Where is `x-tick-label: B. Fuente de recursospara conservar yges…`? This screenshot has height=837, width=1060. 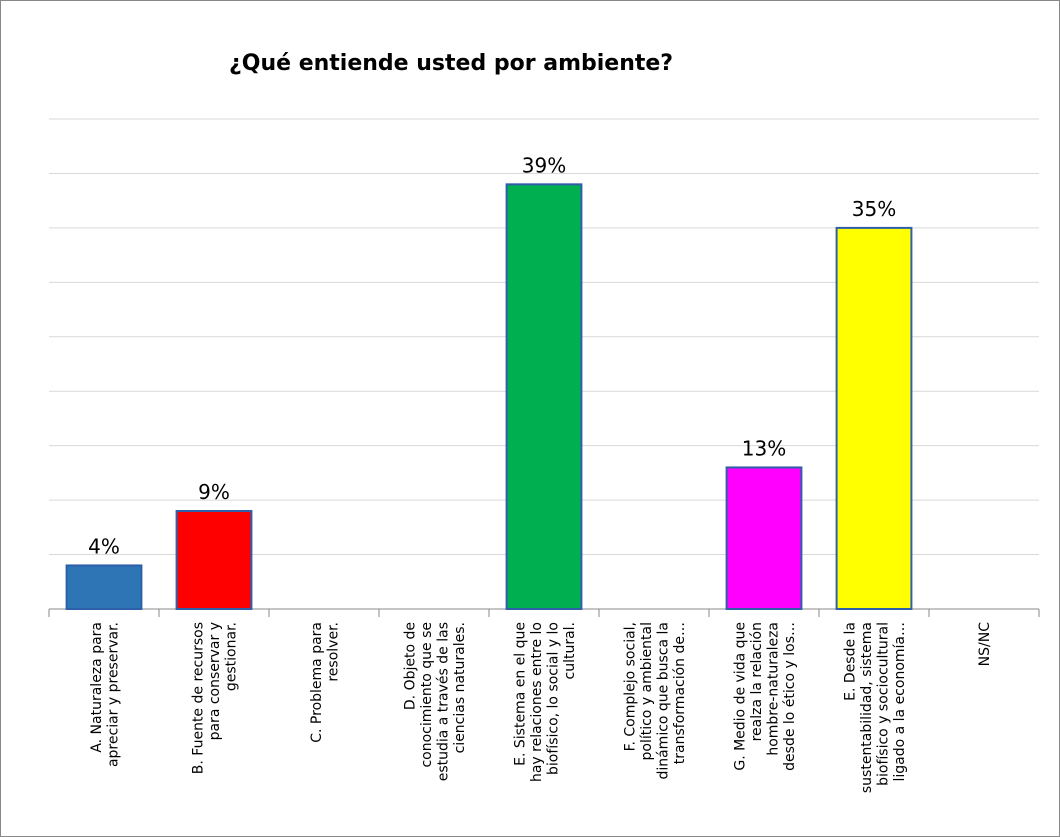
x-tick-label: B. Fuente de recursospara conservar yges… is located at coordinates (215, 698).